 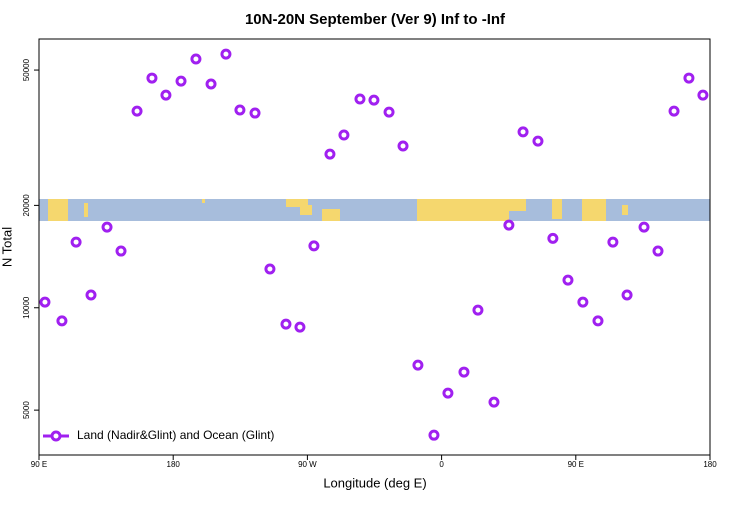 I want to click on legend-label: Land (Nadir&Glint) and Ocean (Glint), so click(x=175, y=435).